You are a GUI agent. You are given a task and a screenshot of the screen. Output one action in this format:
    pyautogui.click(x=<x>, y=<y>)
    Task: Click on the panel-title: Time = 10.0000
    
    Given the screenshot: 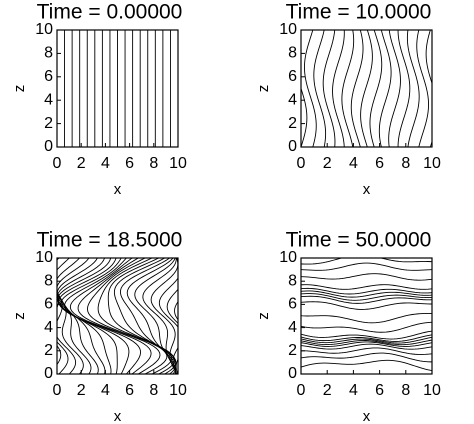 What is the action you would take?
    pyautogui.click(x=359, y=12)
    